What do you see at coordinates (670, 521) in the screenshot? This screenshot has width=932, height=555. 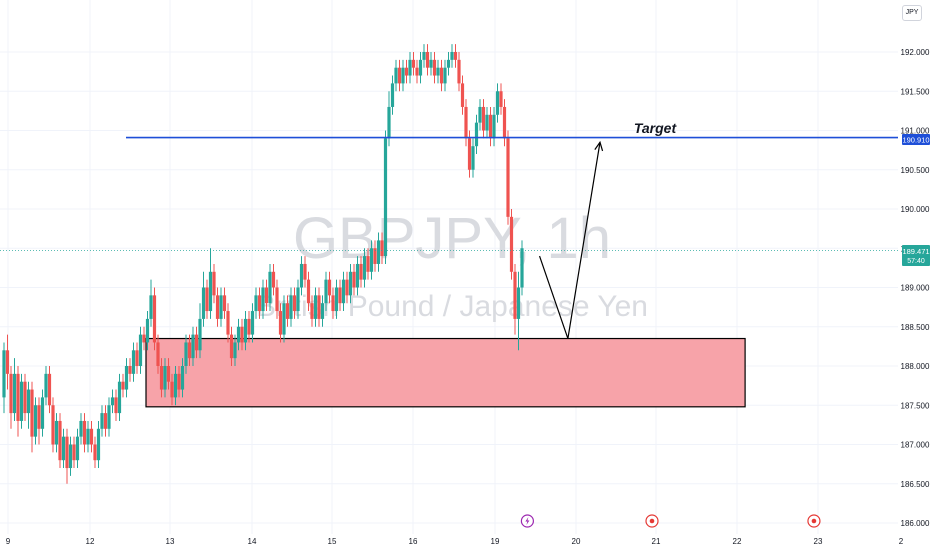 I see `event-markers` at bounding box center [670, 521].